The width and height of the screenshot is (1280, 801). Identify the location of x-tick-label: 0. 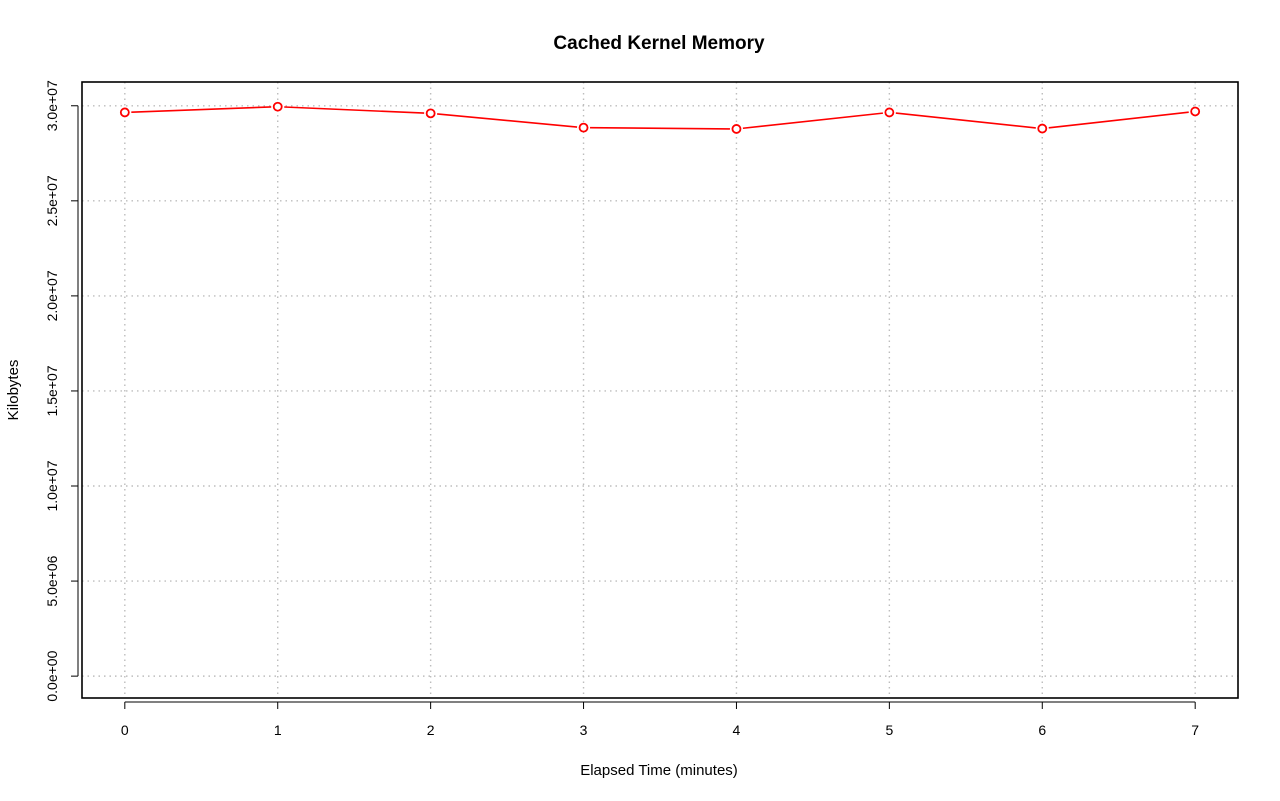
(125, 730).